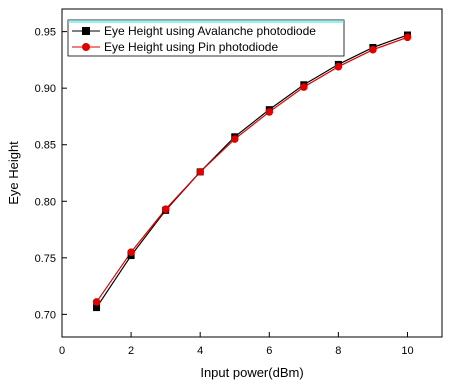 The width and height of the screenshot is (452, 384). What do you see at coordinates (45, 33) in the screenshot?
I see `y-tick-label: 0.95` at bounding box center [45, 33].